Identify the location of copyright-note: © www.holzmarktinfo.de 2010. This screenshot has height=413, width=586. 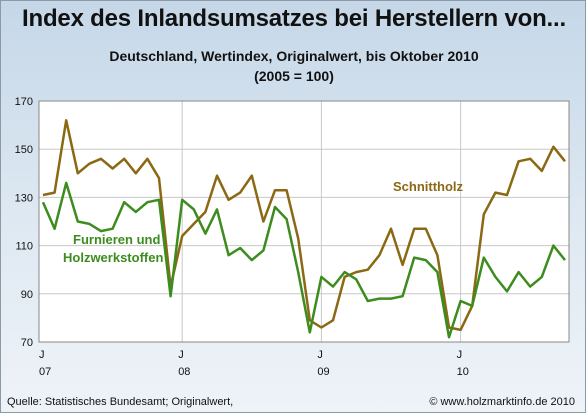
(502, 402).